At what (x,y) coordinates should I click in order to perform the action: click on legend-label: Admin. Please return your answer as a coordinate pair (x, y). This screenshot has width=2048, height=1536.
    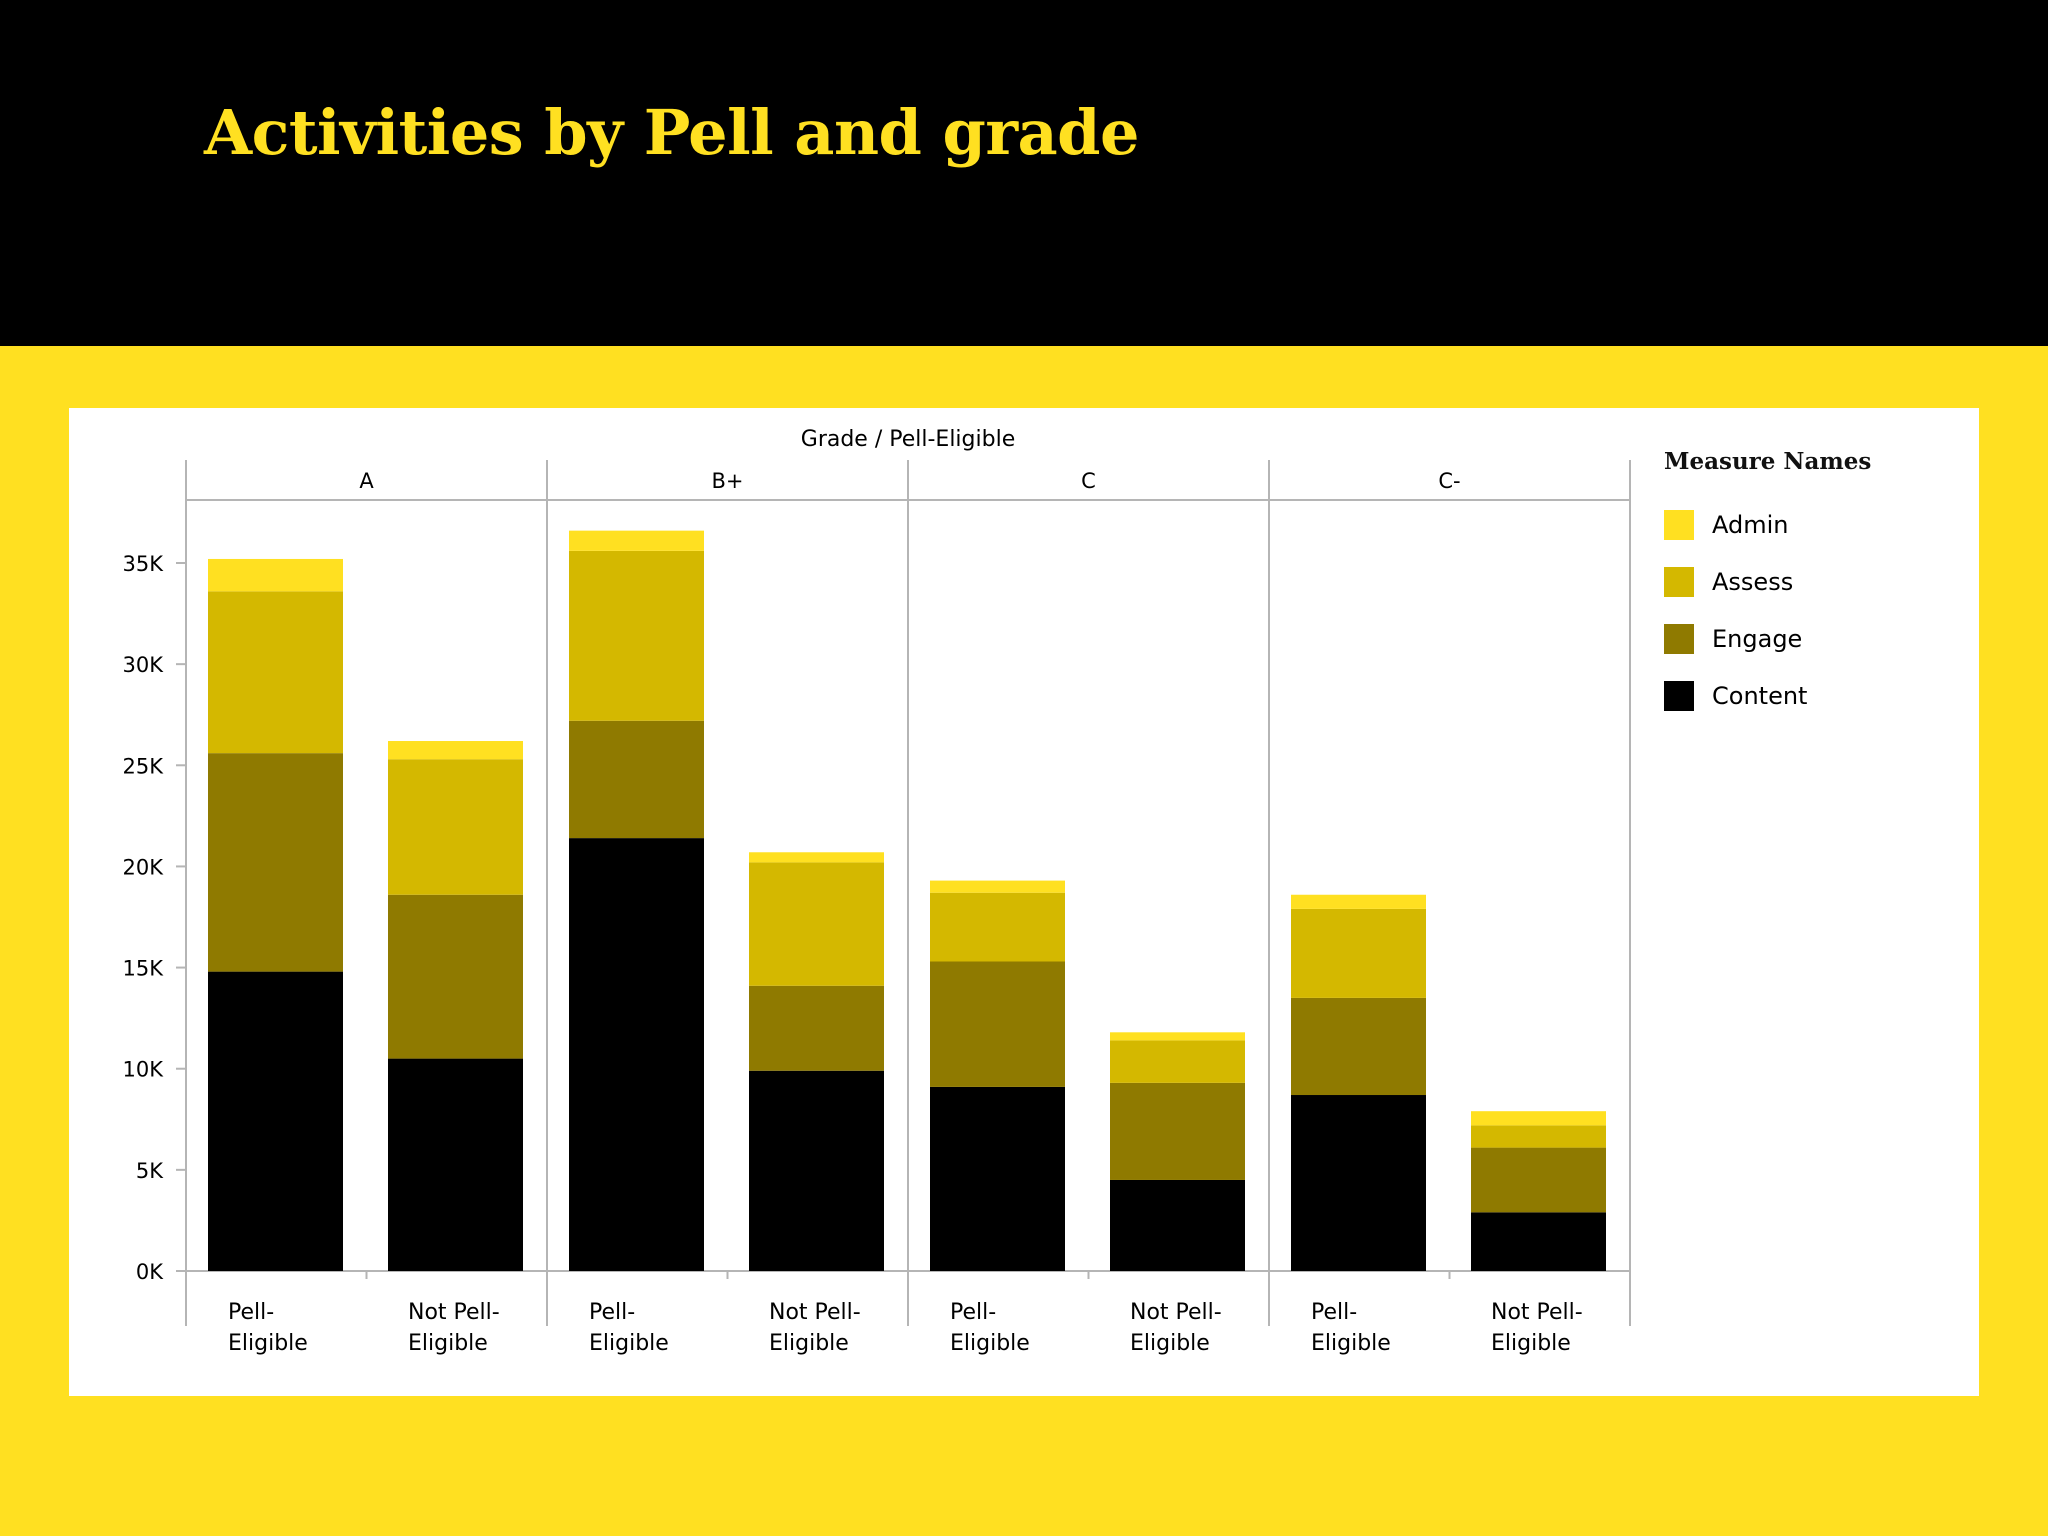
    Looking at the image, I should click on (1750, 525).